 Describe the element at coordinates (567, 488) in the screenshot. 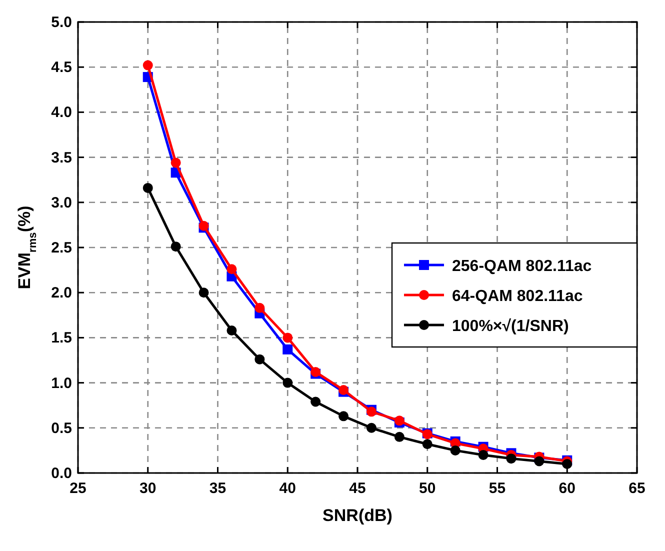

I see `x-tick-label: 60` at that location.